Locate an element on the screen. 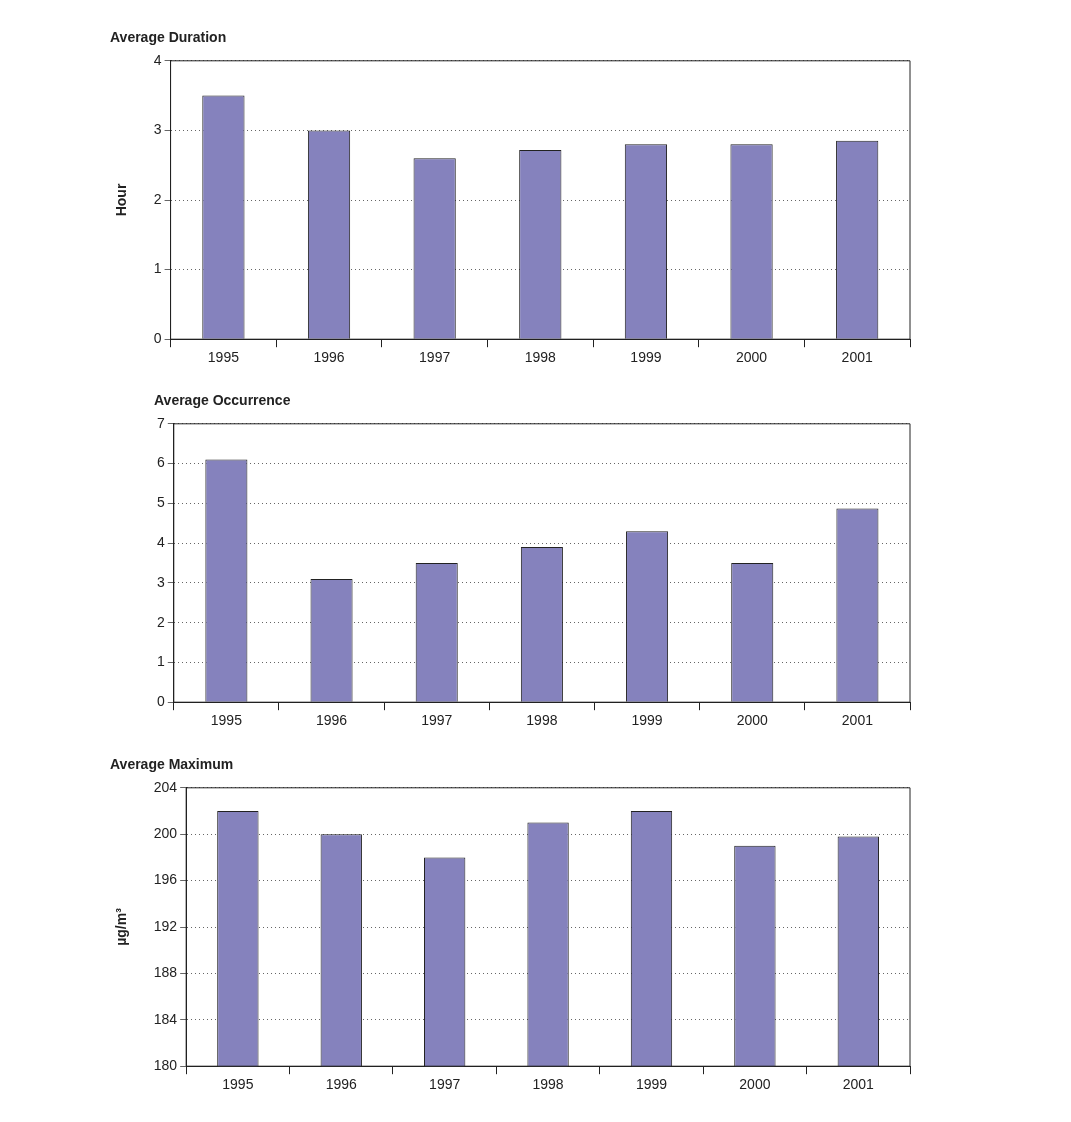 The image size is (1071, 1122). y-tick-label: 7 is located at coordinates (160, 422).